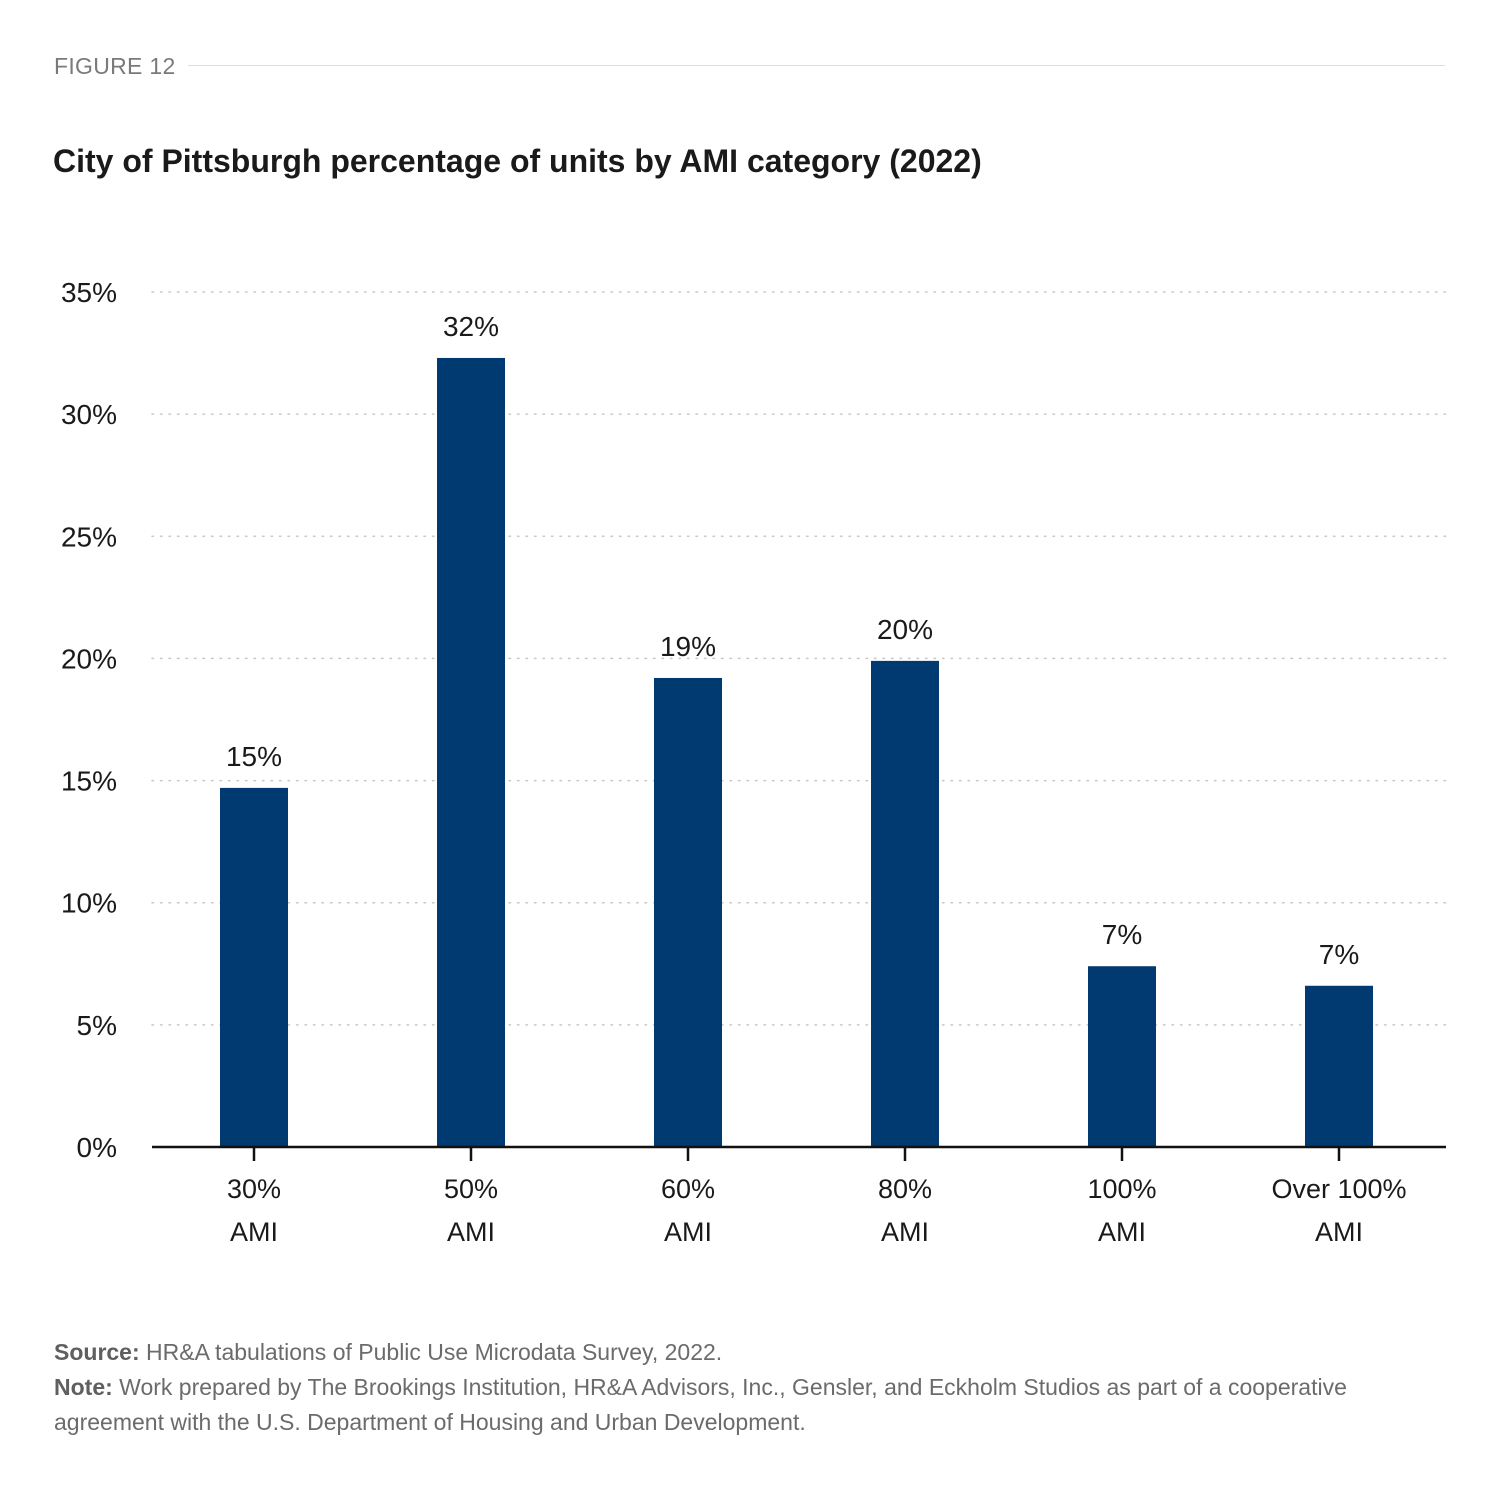  What do you see at coordinates (89, 536) in the screenshot?
I see `y-tick-label: 25%` at bounding box center [89, 536].